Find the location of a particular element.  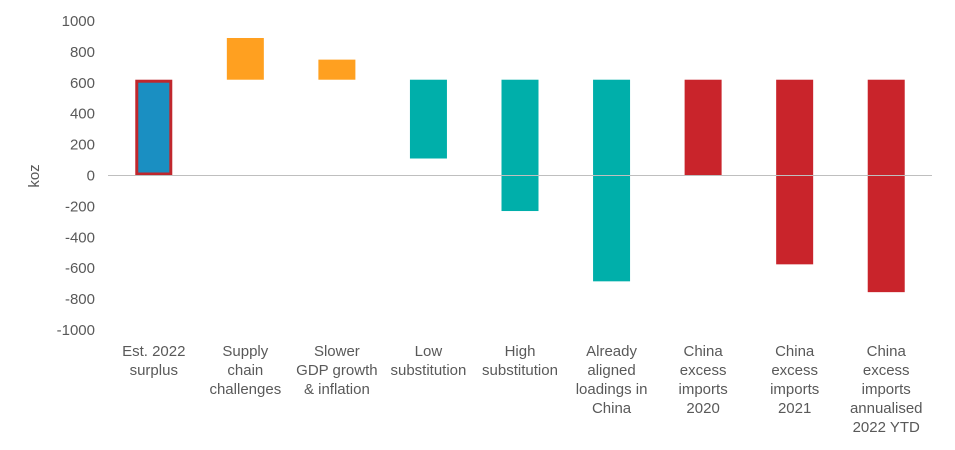

y-tick-label: 0 is located at coordinates (91, 176).